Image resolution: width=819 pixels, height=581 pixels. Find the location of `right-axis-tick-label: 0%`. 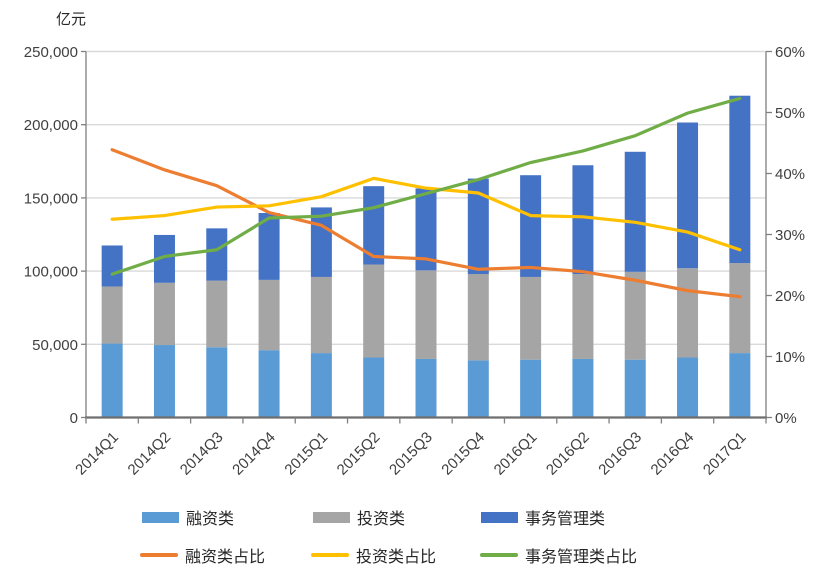

right-axis-tick-label: 0% is located at coordinates (786, 418).